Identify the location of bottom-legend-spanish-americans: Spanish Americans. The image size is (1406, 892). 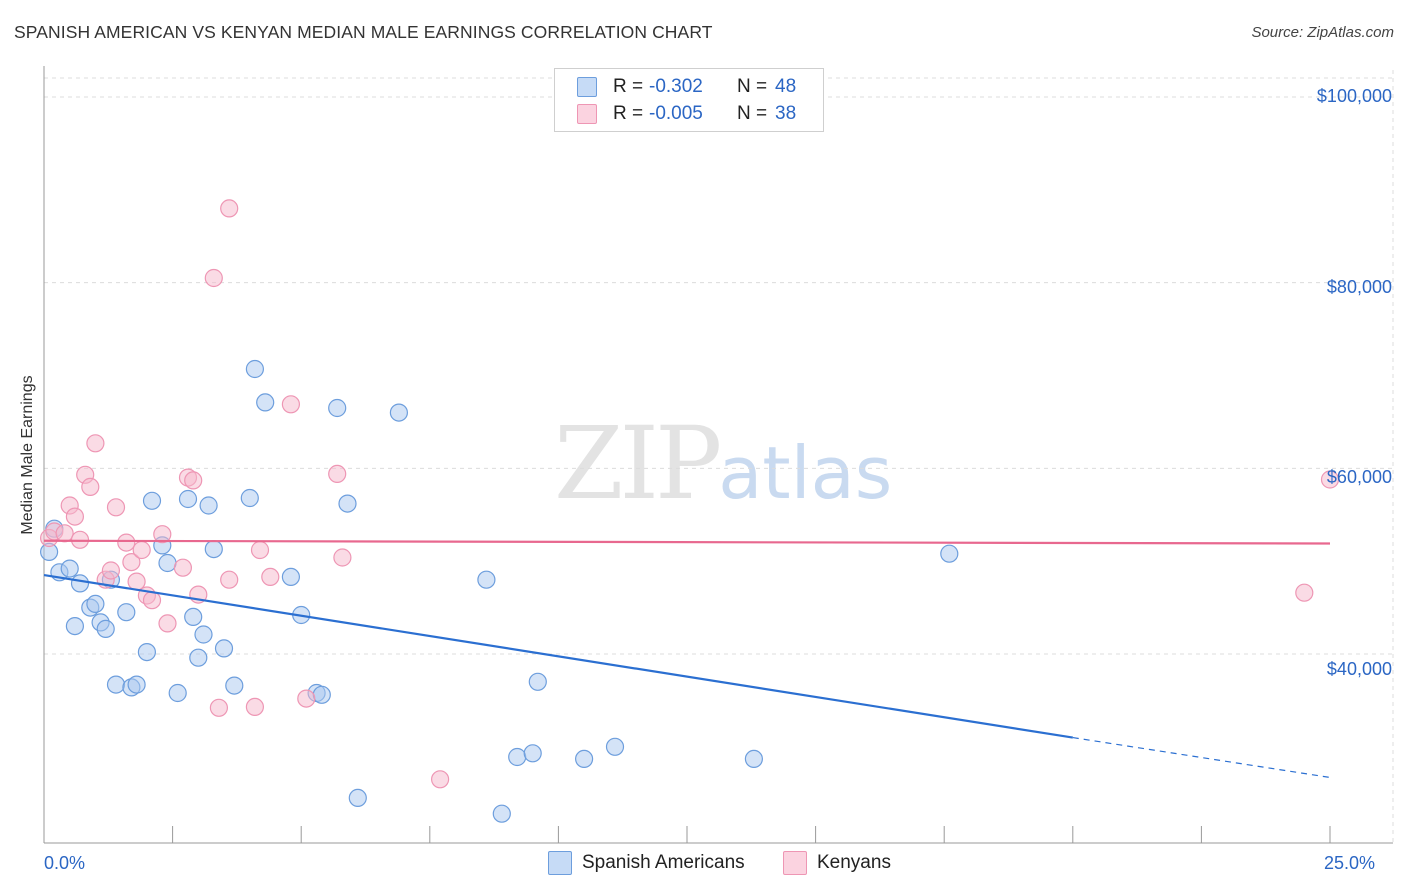
(646, 863).